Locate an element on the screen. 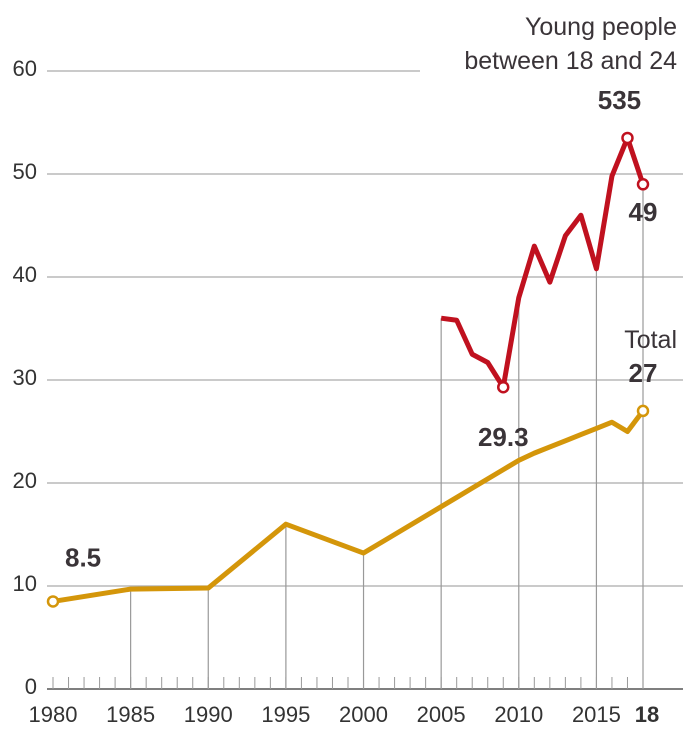 The width and height of the screenshot is (683, 740). series-label: Young people between 18 and 24 is located at coordinates (570, 44).